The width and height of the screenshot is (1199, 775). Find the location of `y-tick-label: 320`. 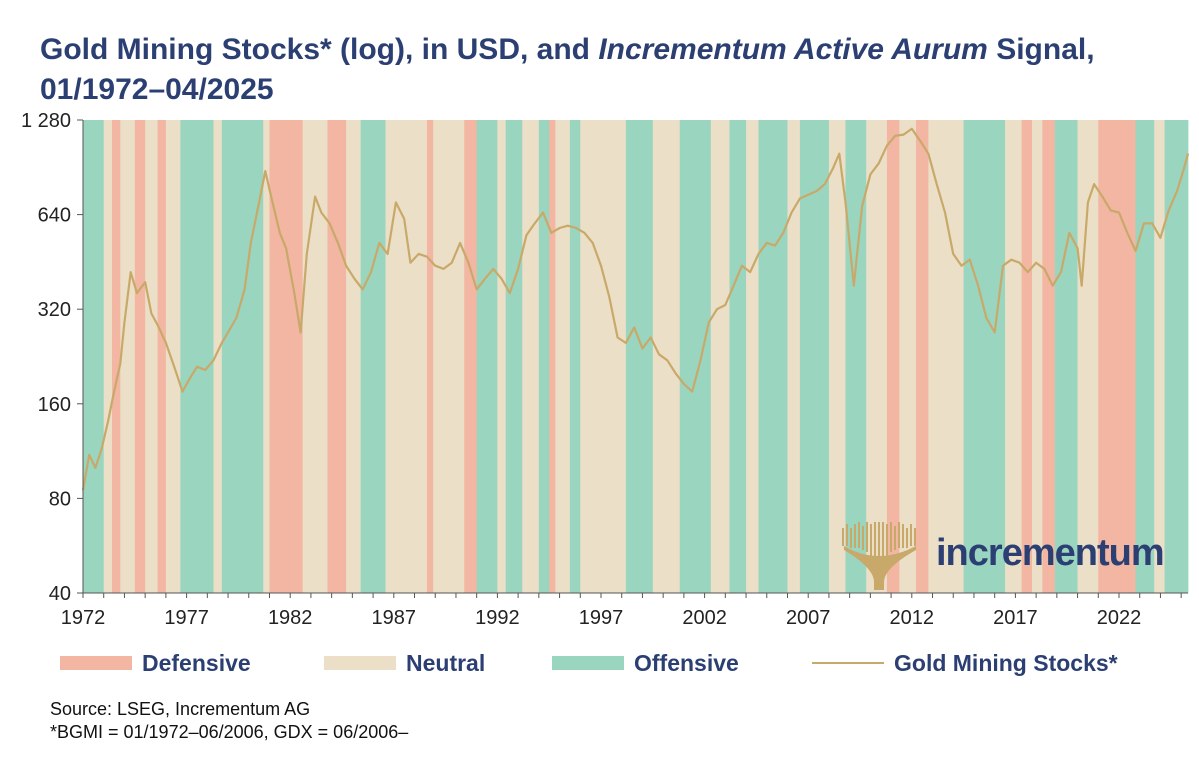

y-tick-label: 320 is located at coordinates (54, 310).